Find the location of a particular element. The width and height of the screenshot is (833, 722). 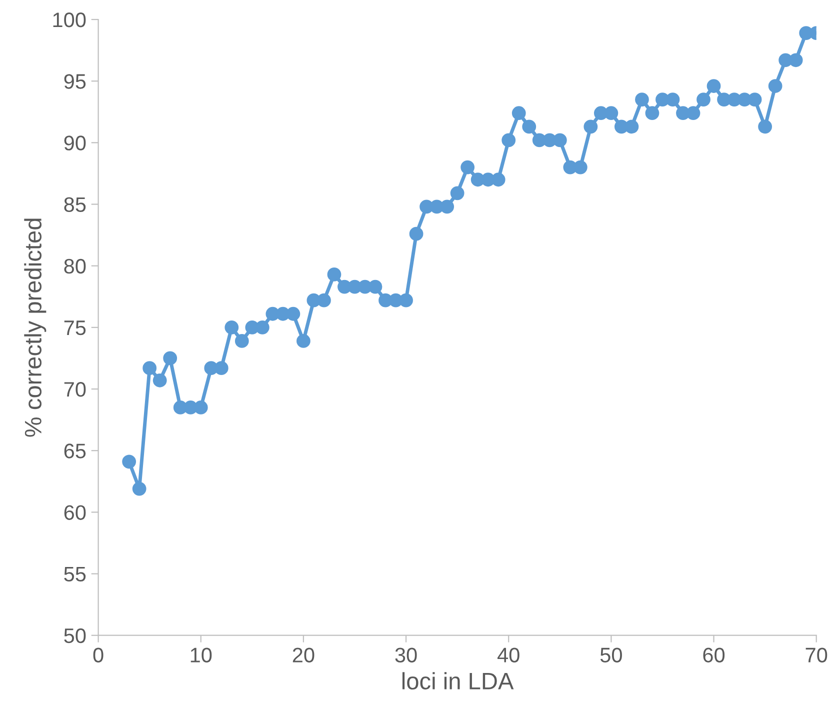

x-tick-label: 70 is located at coordinates (817, 655).